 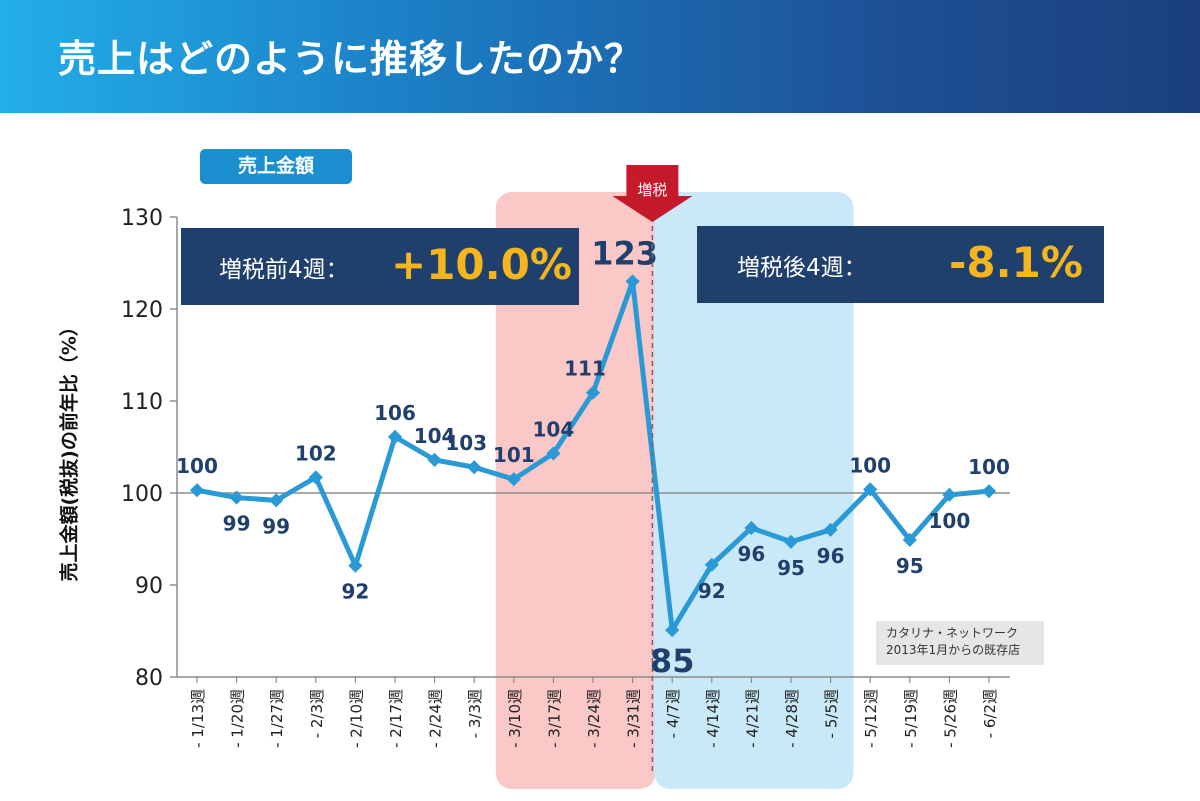 What do you see at coordinates (316, 453) in the screenshot?
I see `data-label: 102` at bounding box center [316, 453].